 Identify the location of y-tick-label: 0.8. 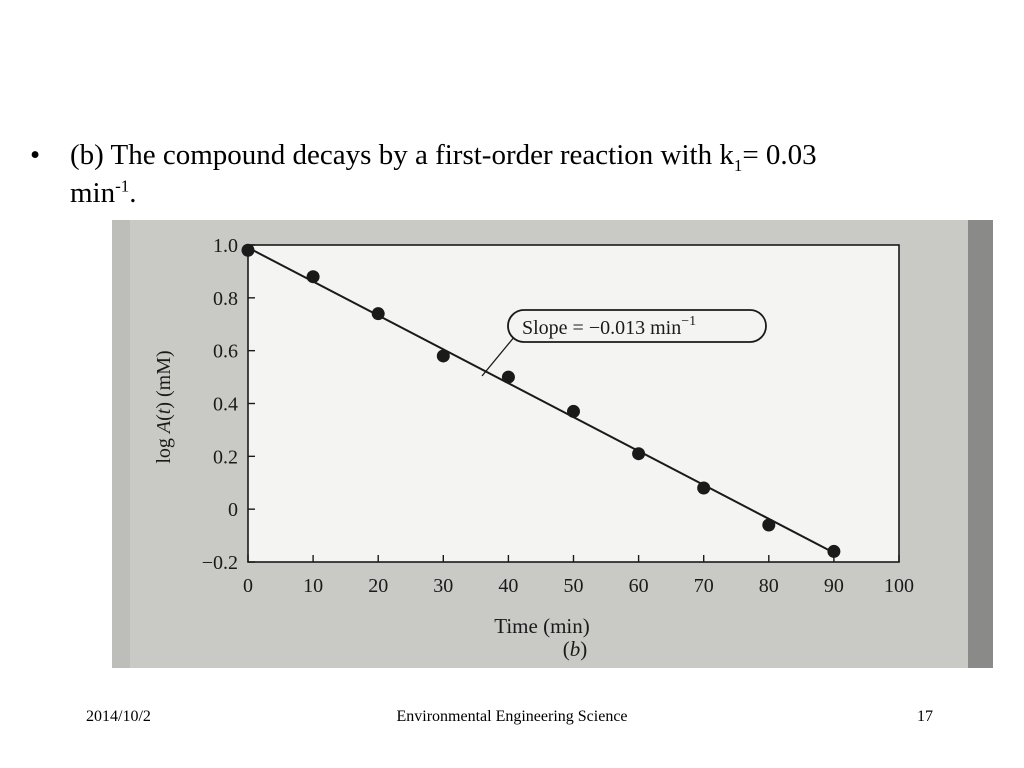
(225, 299).